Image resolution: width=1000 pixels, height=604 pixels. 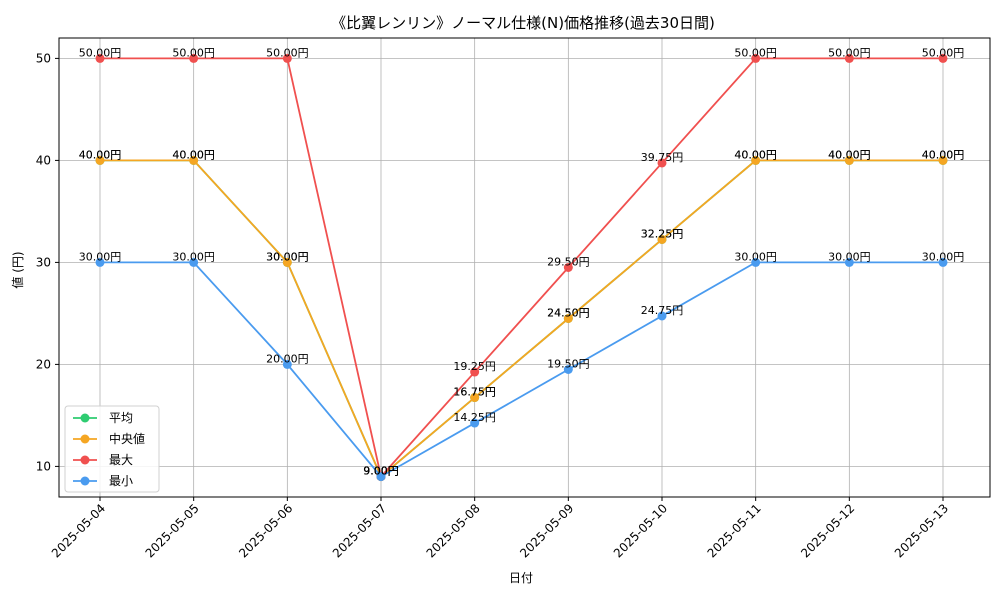 What do you see at coordinates (921, 530) in the screenshot?
I see `x-tick-label: 2025-05-13` at bounding box center [921, 530].